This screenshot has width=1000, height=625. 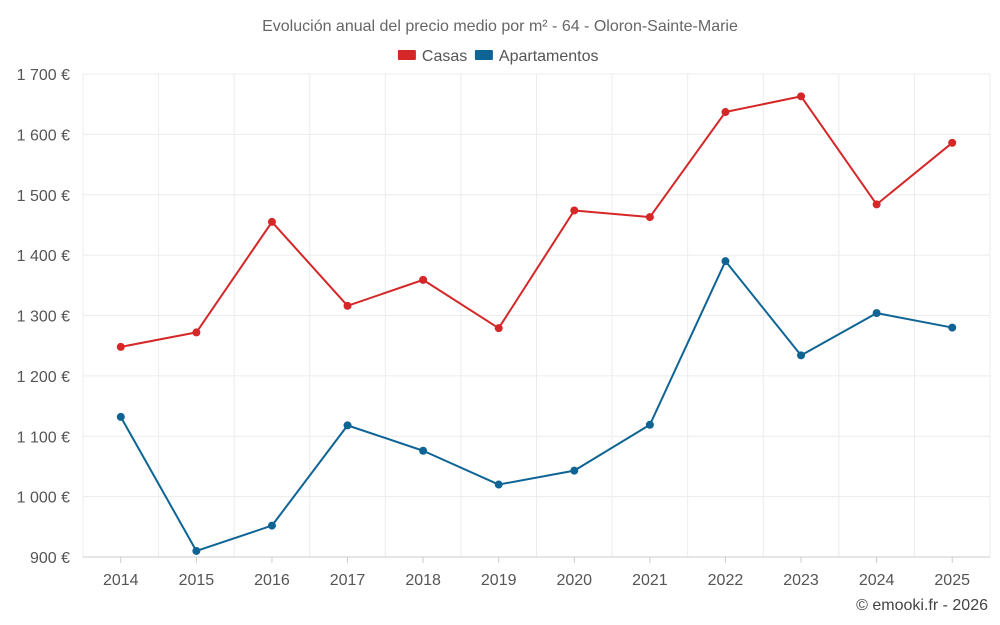 What do you see at coordinates (43, 135) in the screenshot?
I see `y-tick-label: 1 600 €` at bounding box center [43, 135].